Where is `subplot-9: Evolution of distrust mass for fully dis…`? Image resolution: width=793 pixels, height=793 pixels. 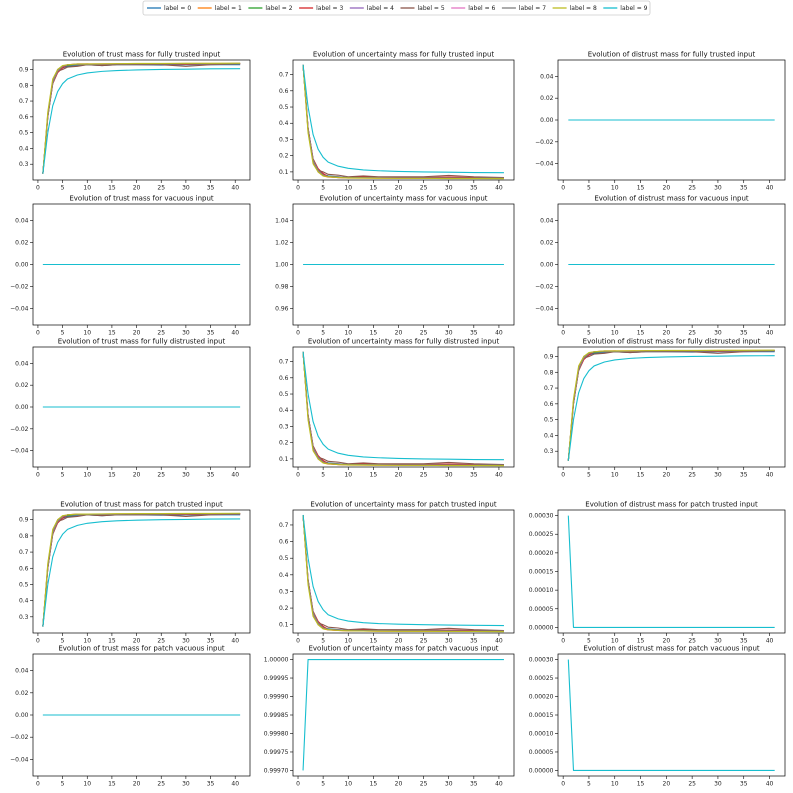 subplot-9: Evolution of distrust mass for fully dis… is located at coordinates (665, 408).